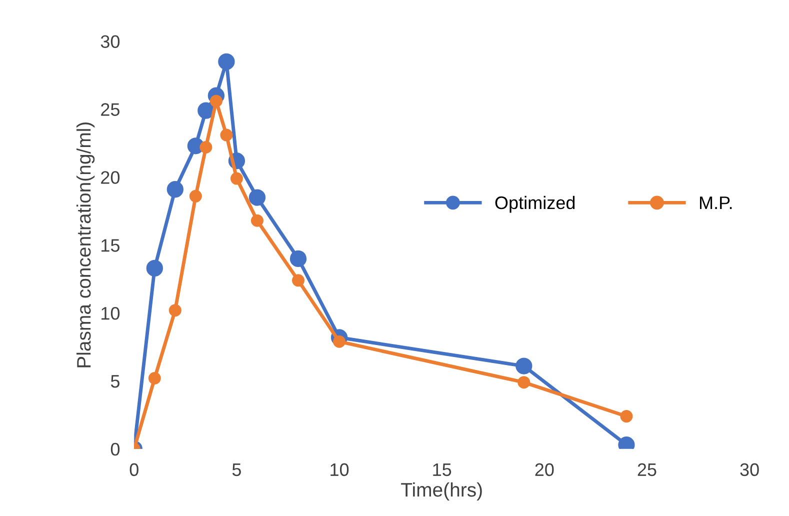  Describe the element at coordinates (115, 449) in the screenshot. I see `y-tick-label: 0` at that location.